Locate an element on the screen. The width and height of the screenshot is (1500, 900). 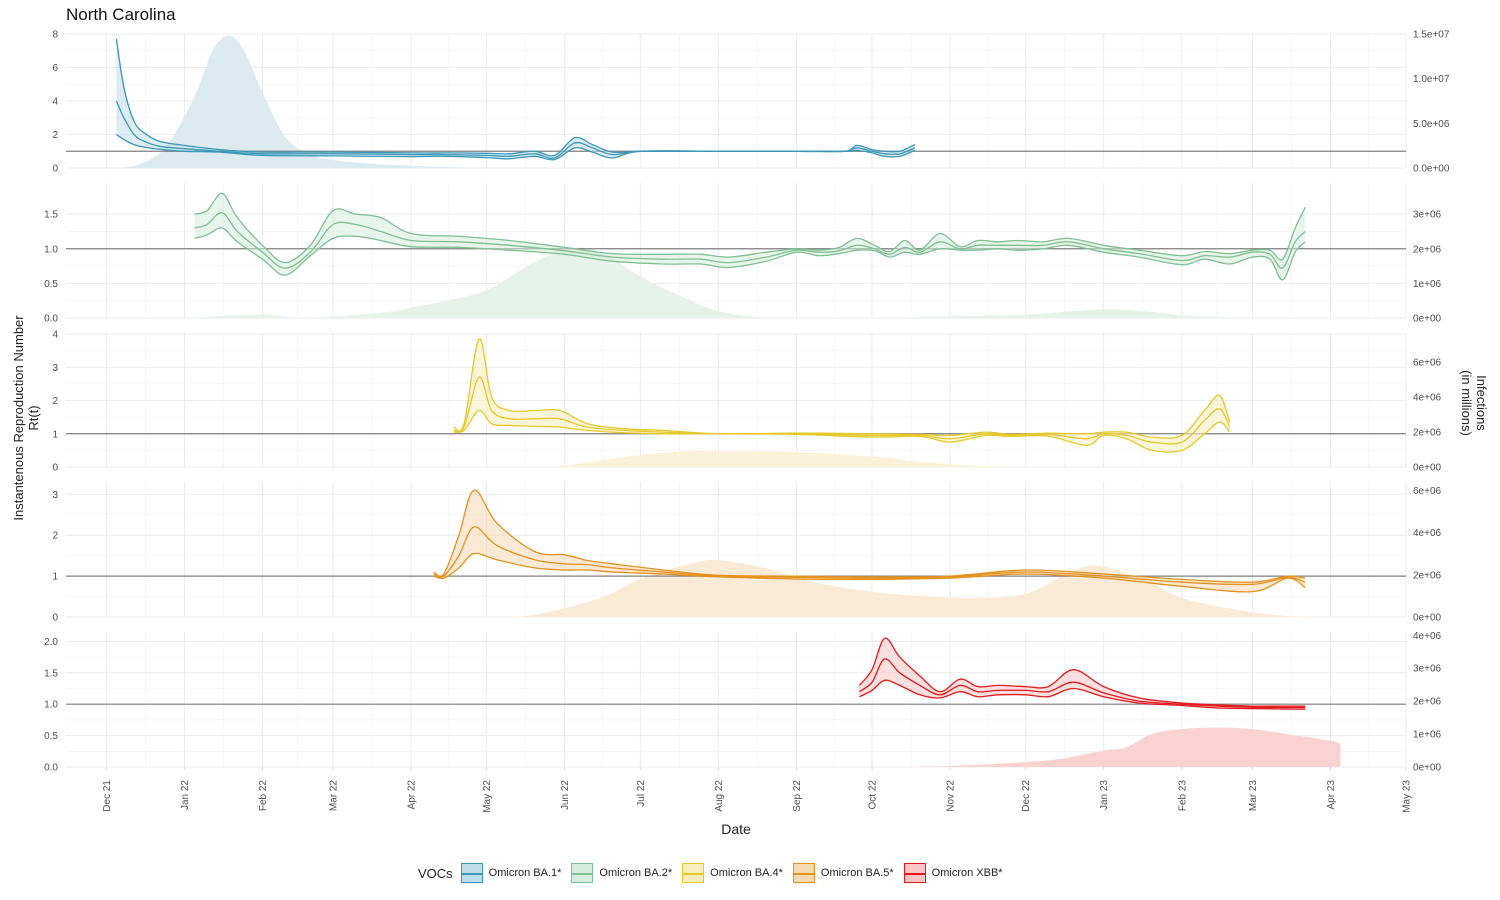
x-axis-tick-label: Dec 21 is located at coordinates (107, 796).